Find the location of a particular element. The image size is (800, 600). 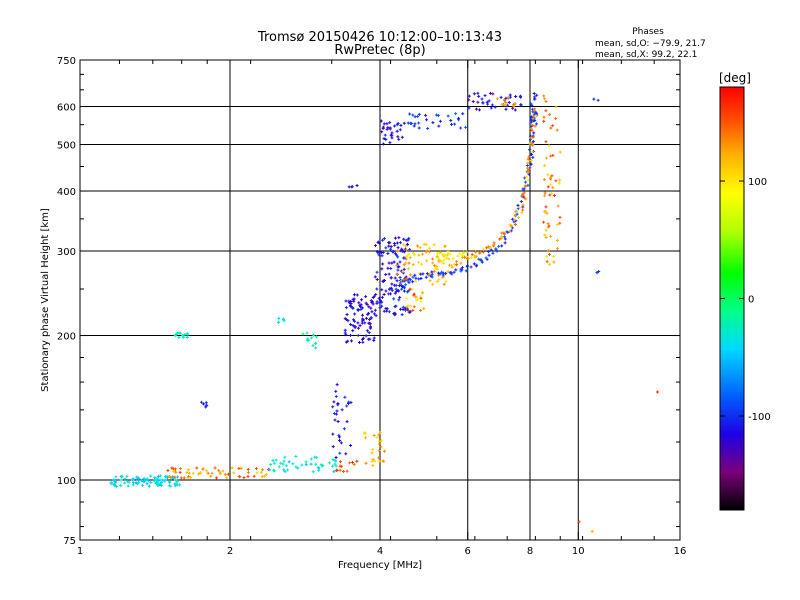

y-tick-label: 100 is located at coordinates (66, 481).